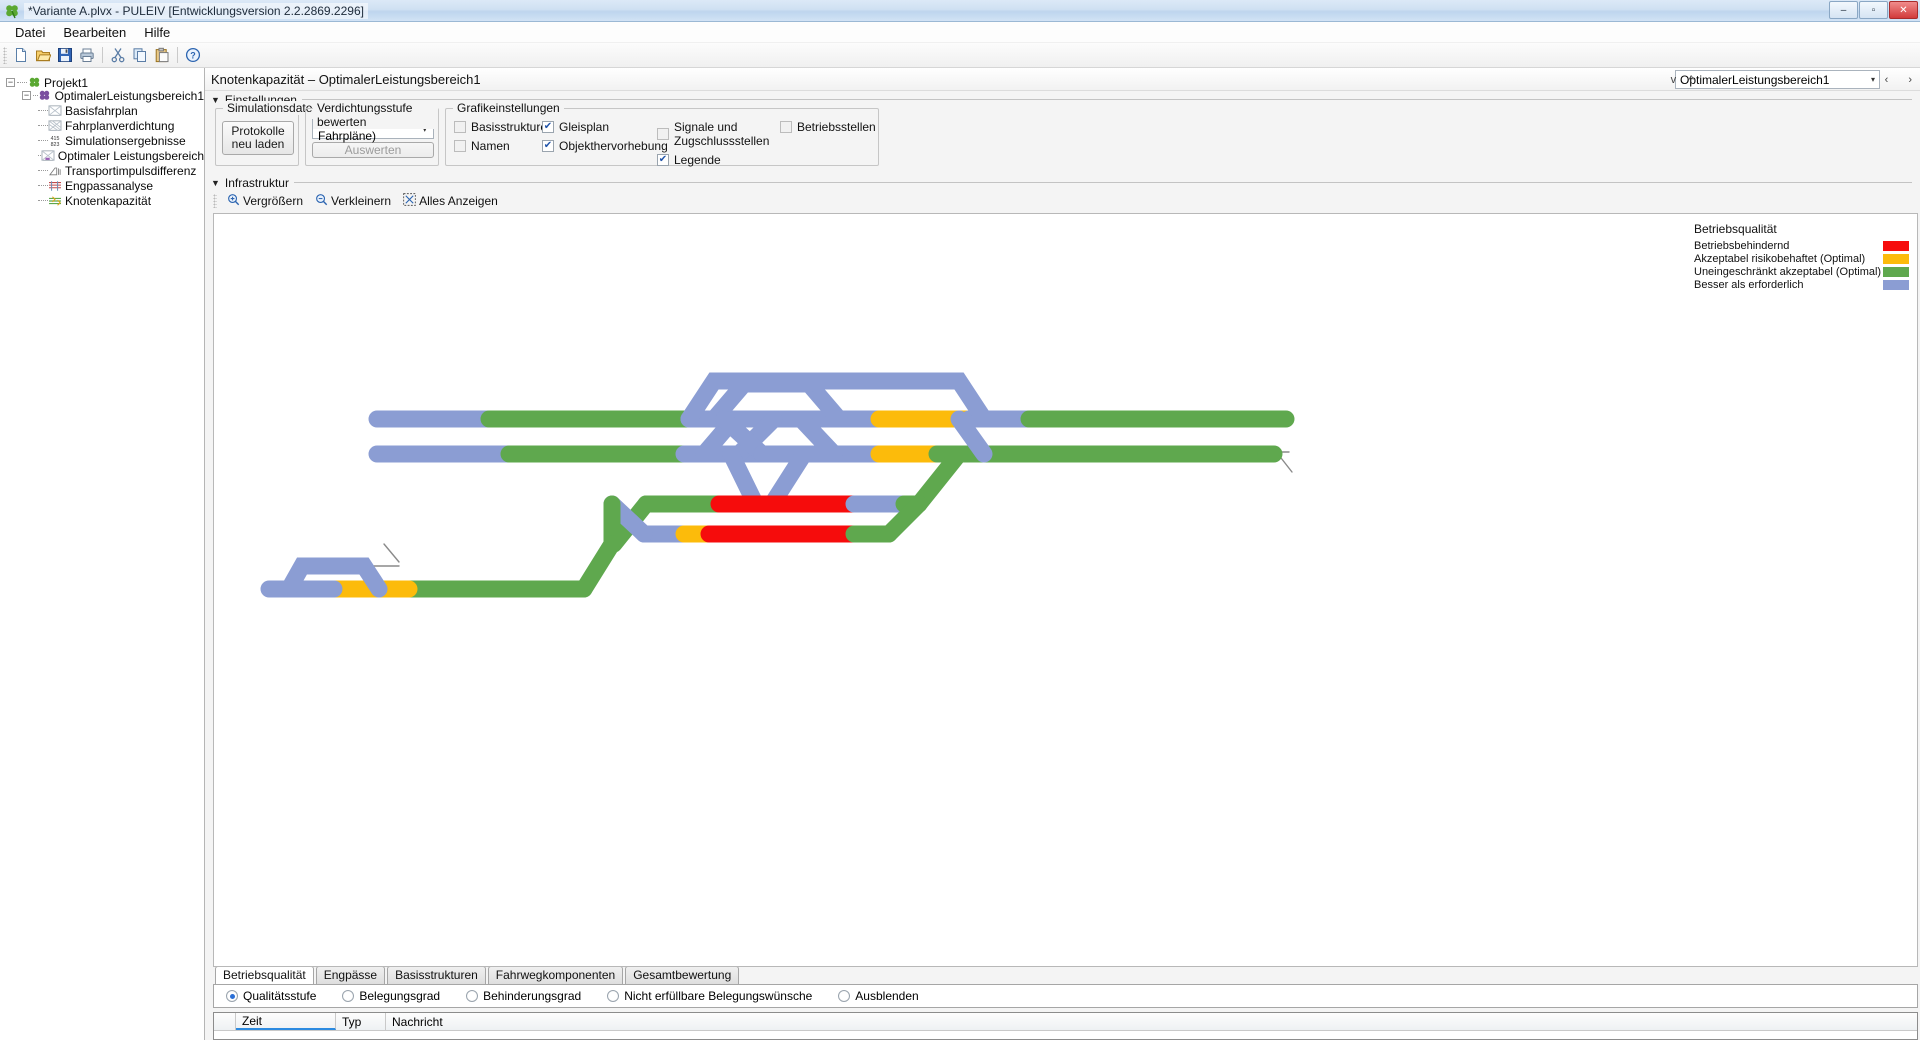  What do you see at coordinates (350, 975) in the screenshot?
I see `tab-engpaesse: Engpässe` at bounding box center [350, 975].